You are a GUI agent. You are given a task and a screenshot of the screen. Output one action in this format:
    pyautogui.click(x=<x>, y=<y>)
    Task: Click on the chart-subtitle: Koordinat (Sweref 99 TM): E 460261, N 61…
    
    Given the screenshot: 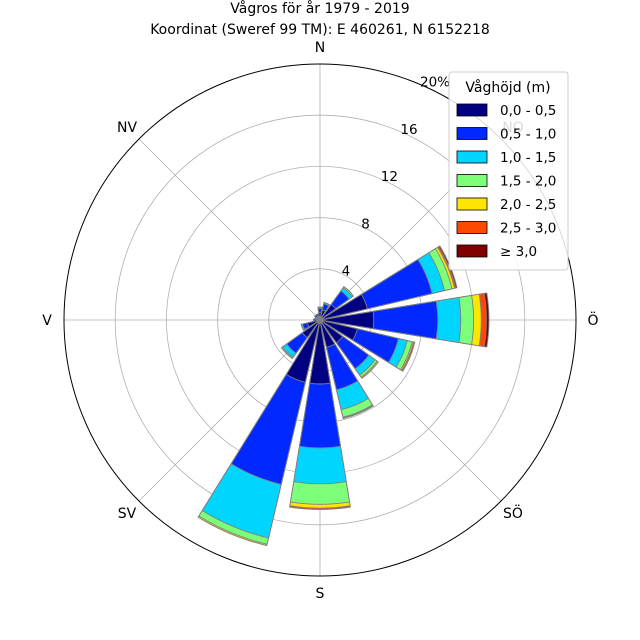 What is the action you would take?
    pyautogui.click(x=320, y=30)
    